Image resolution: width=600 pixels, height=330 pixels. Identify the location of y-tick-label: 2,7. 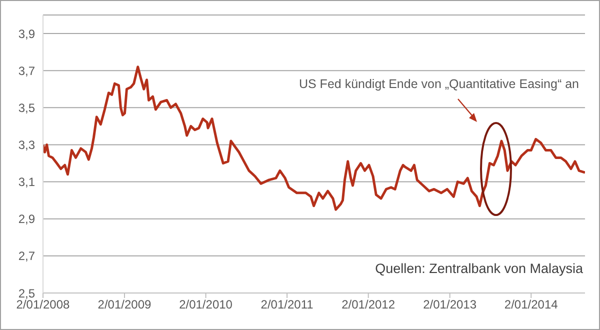
(27, 256).